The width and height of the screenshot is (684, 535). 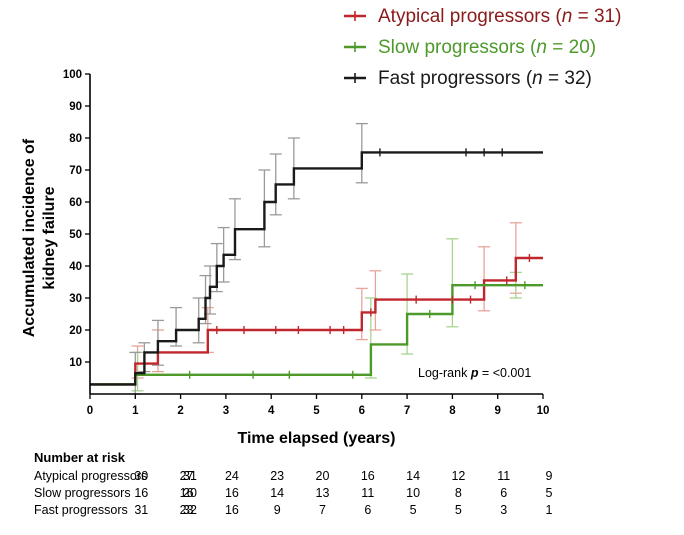 I want to click on y-tick-label-50: 50, so click(x=75, y=235).